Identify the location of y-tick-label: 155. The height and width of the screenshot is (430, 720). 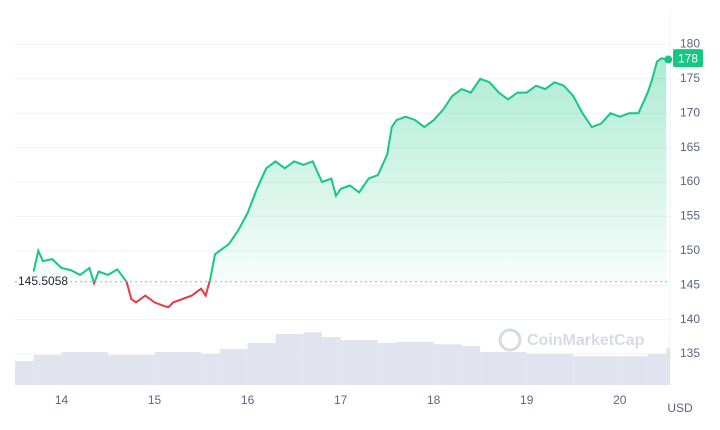
(690, 216).